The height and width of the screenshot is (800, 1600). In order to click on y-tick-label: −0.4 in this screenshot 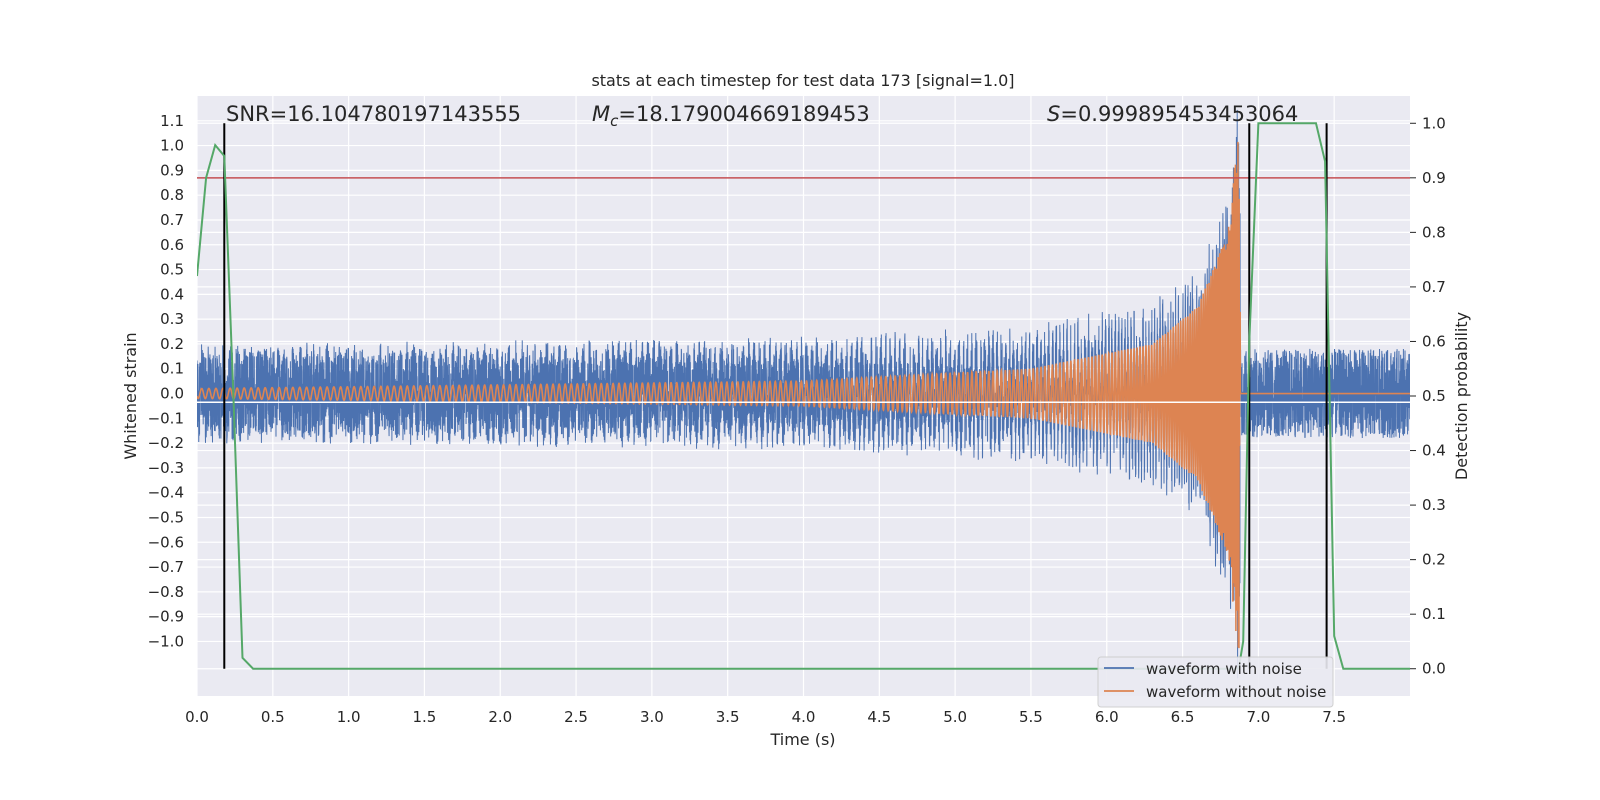, I will do `click(166, 493)`.